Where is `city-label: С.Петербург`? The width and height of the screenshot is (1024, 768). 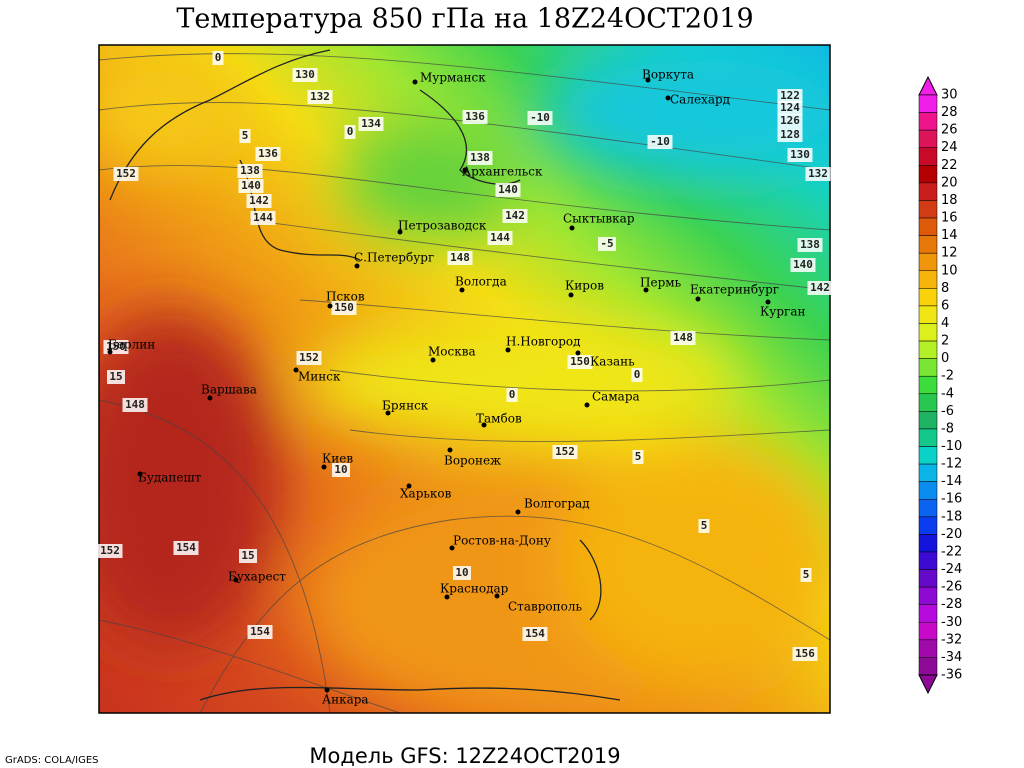 city-label: С.Петербург is located at coordinates (394, 258).